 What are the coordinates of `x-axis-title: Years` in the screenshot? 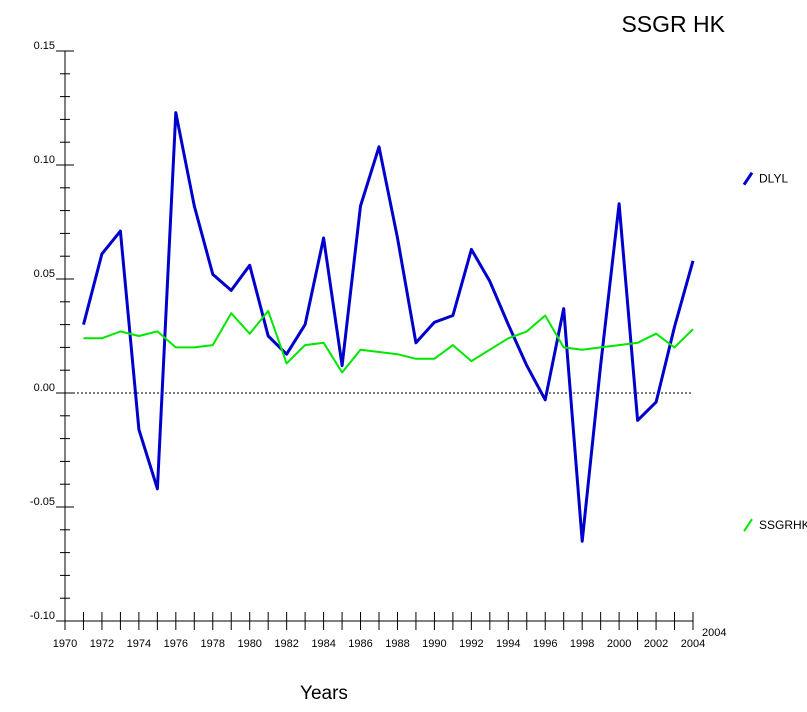 It's located at (324, 693).